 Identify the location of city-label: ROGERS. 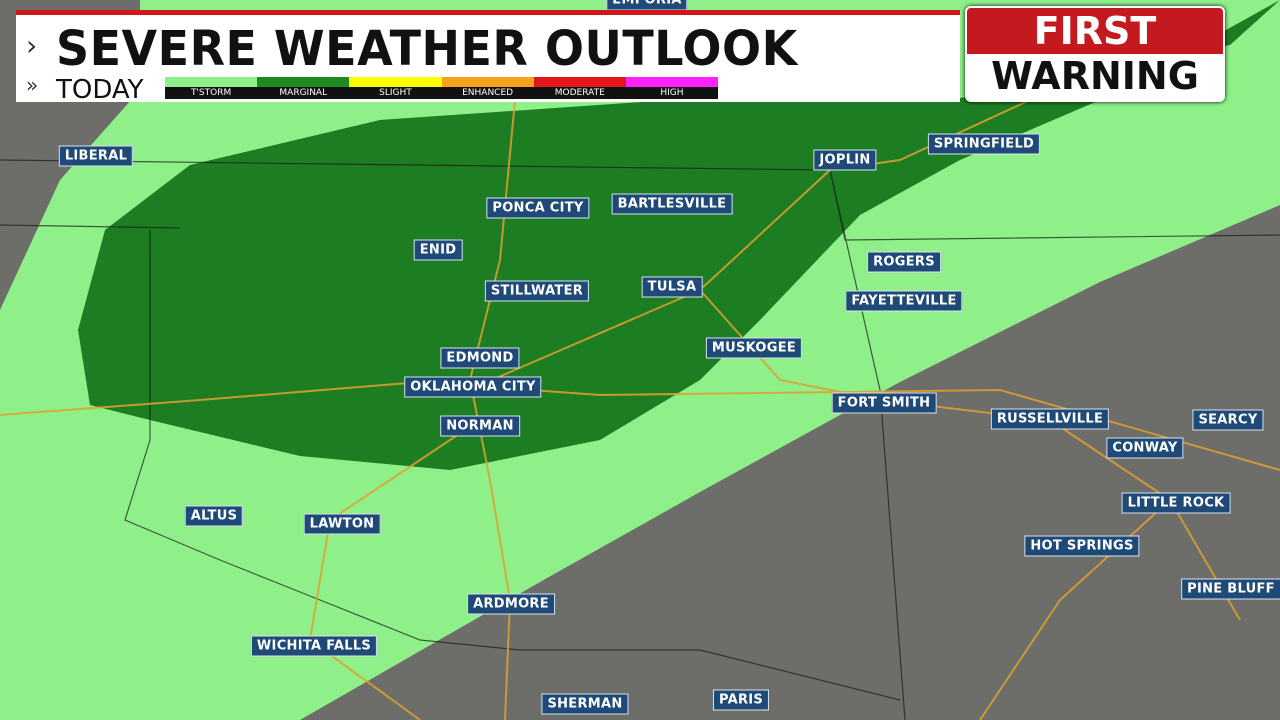
(904, 262).